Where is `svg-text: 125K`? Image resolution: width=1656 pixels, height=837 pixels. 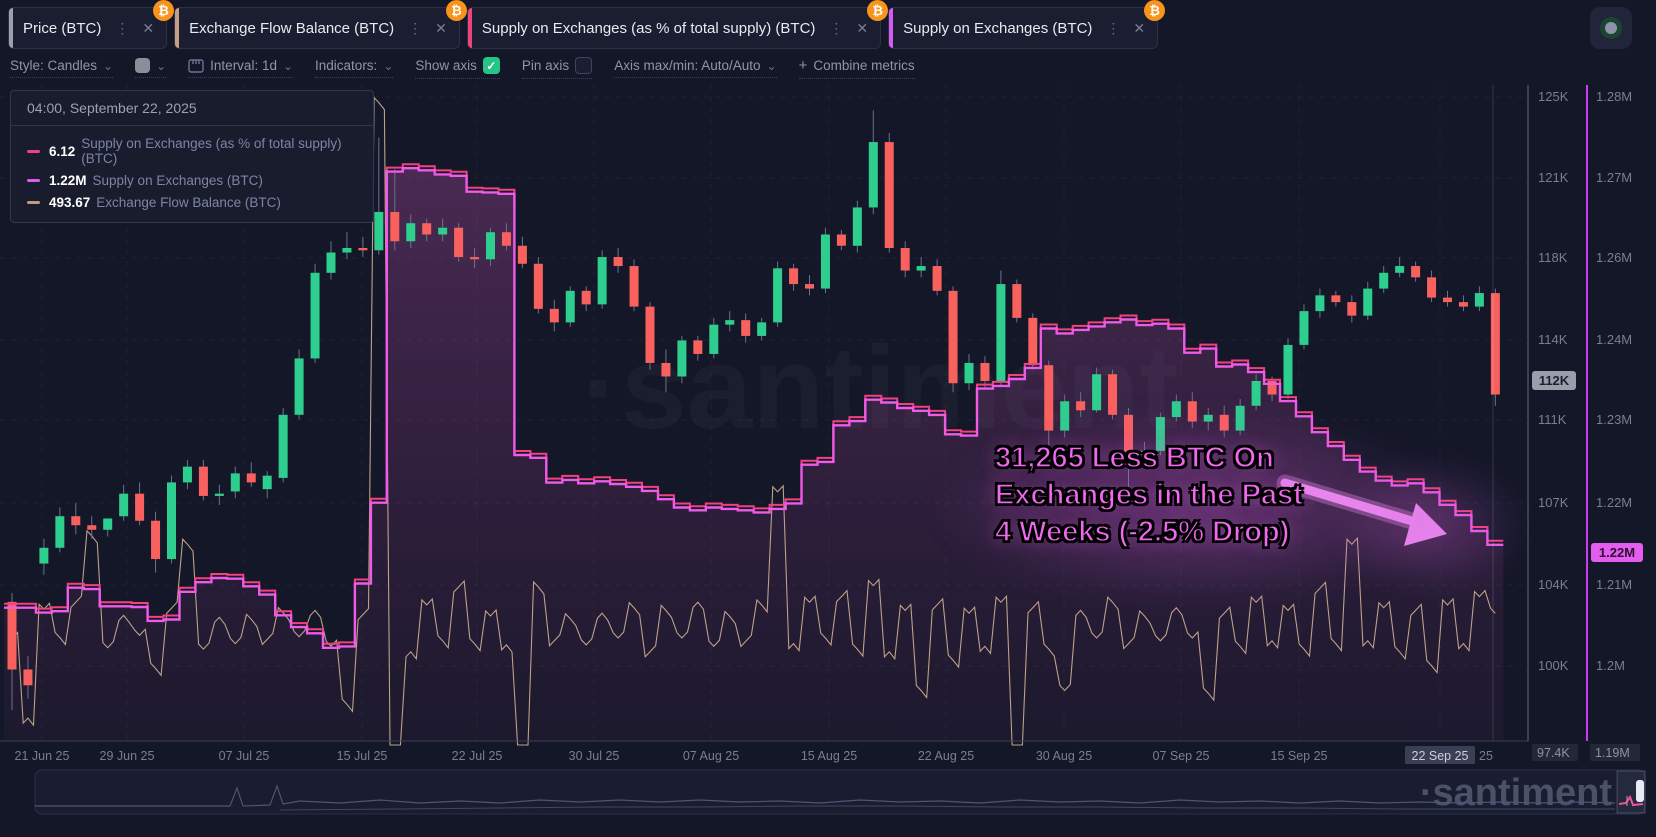
svg-text: 125K is located at coordinates (1553, 96).